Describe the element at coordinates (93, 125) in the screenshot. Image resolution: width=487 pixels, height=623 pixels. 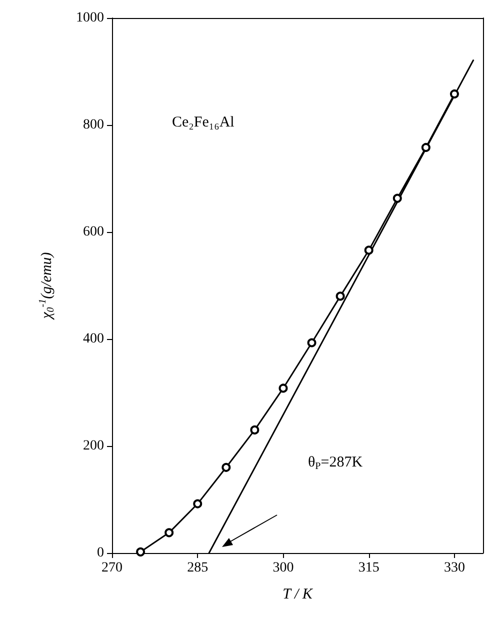
I see `y-tick-label: 800` at that location.